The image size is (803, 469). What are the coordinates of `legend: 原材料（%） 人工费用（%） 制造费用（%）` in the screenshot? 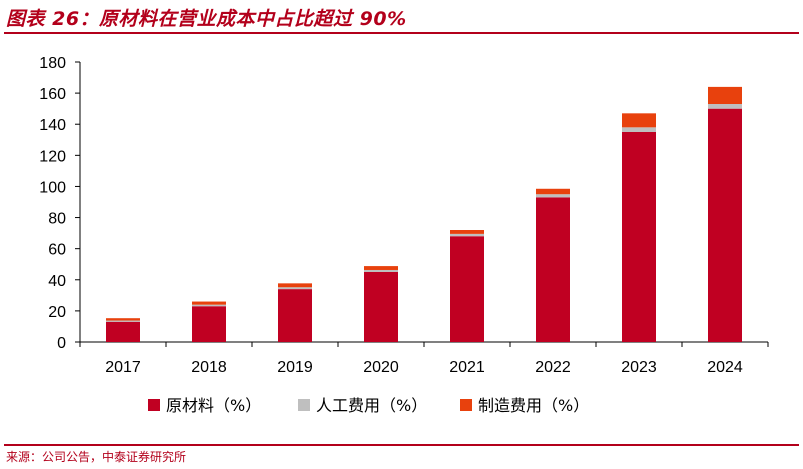 It's located at (368, 405).